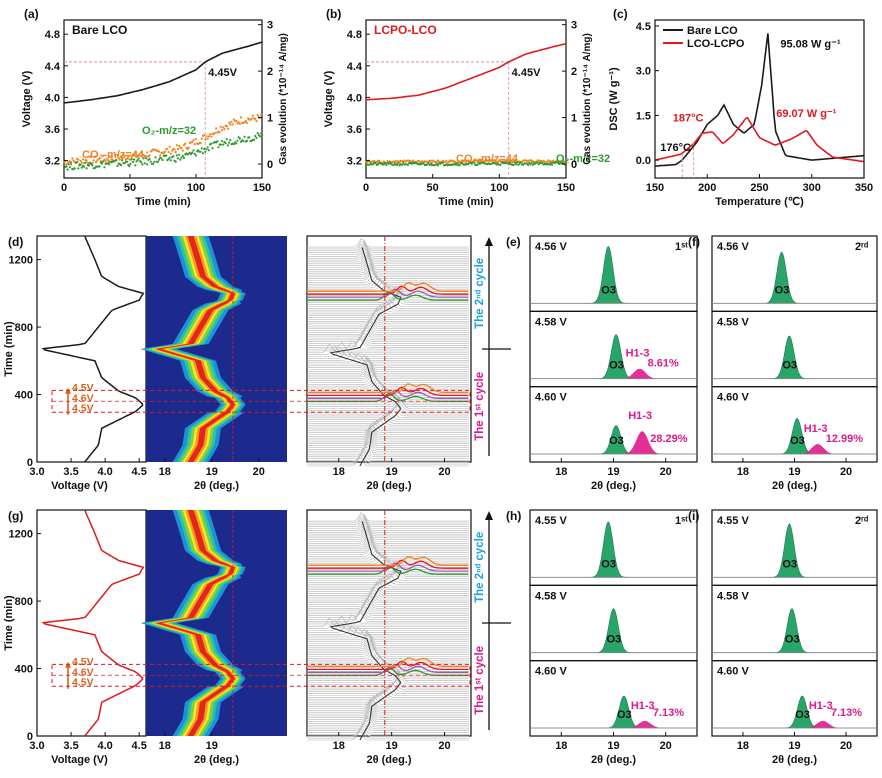  What do you see at coordinates (846, 746) in the screenshot?
I see `x-tick-label: 20` at bounding box center [846, 746].